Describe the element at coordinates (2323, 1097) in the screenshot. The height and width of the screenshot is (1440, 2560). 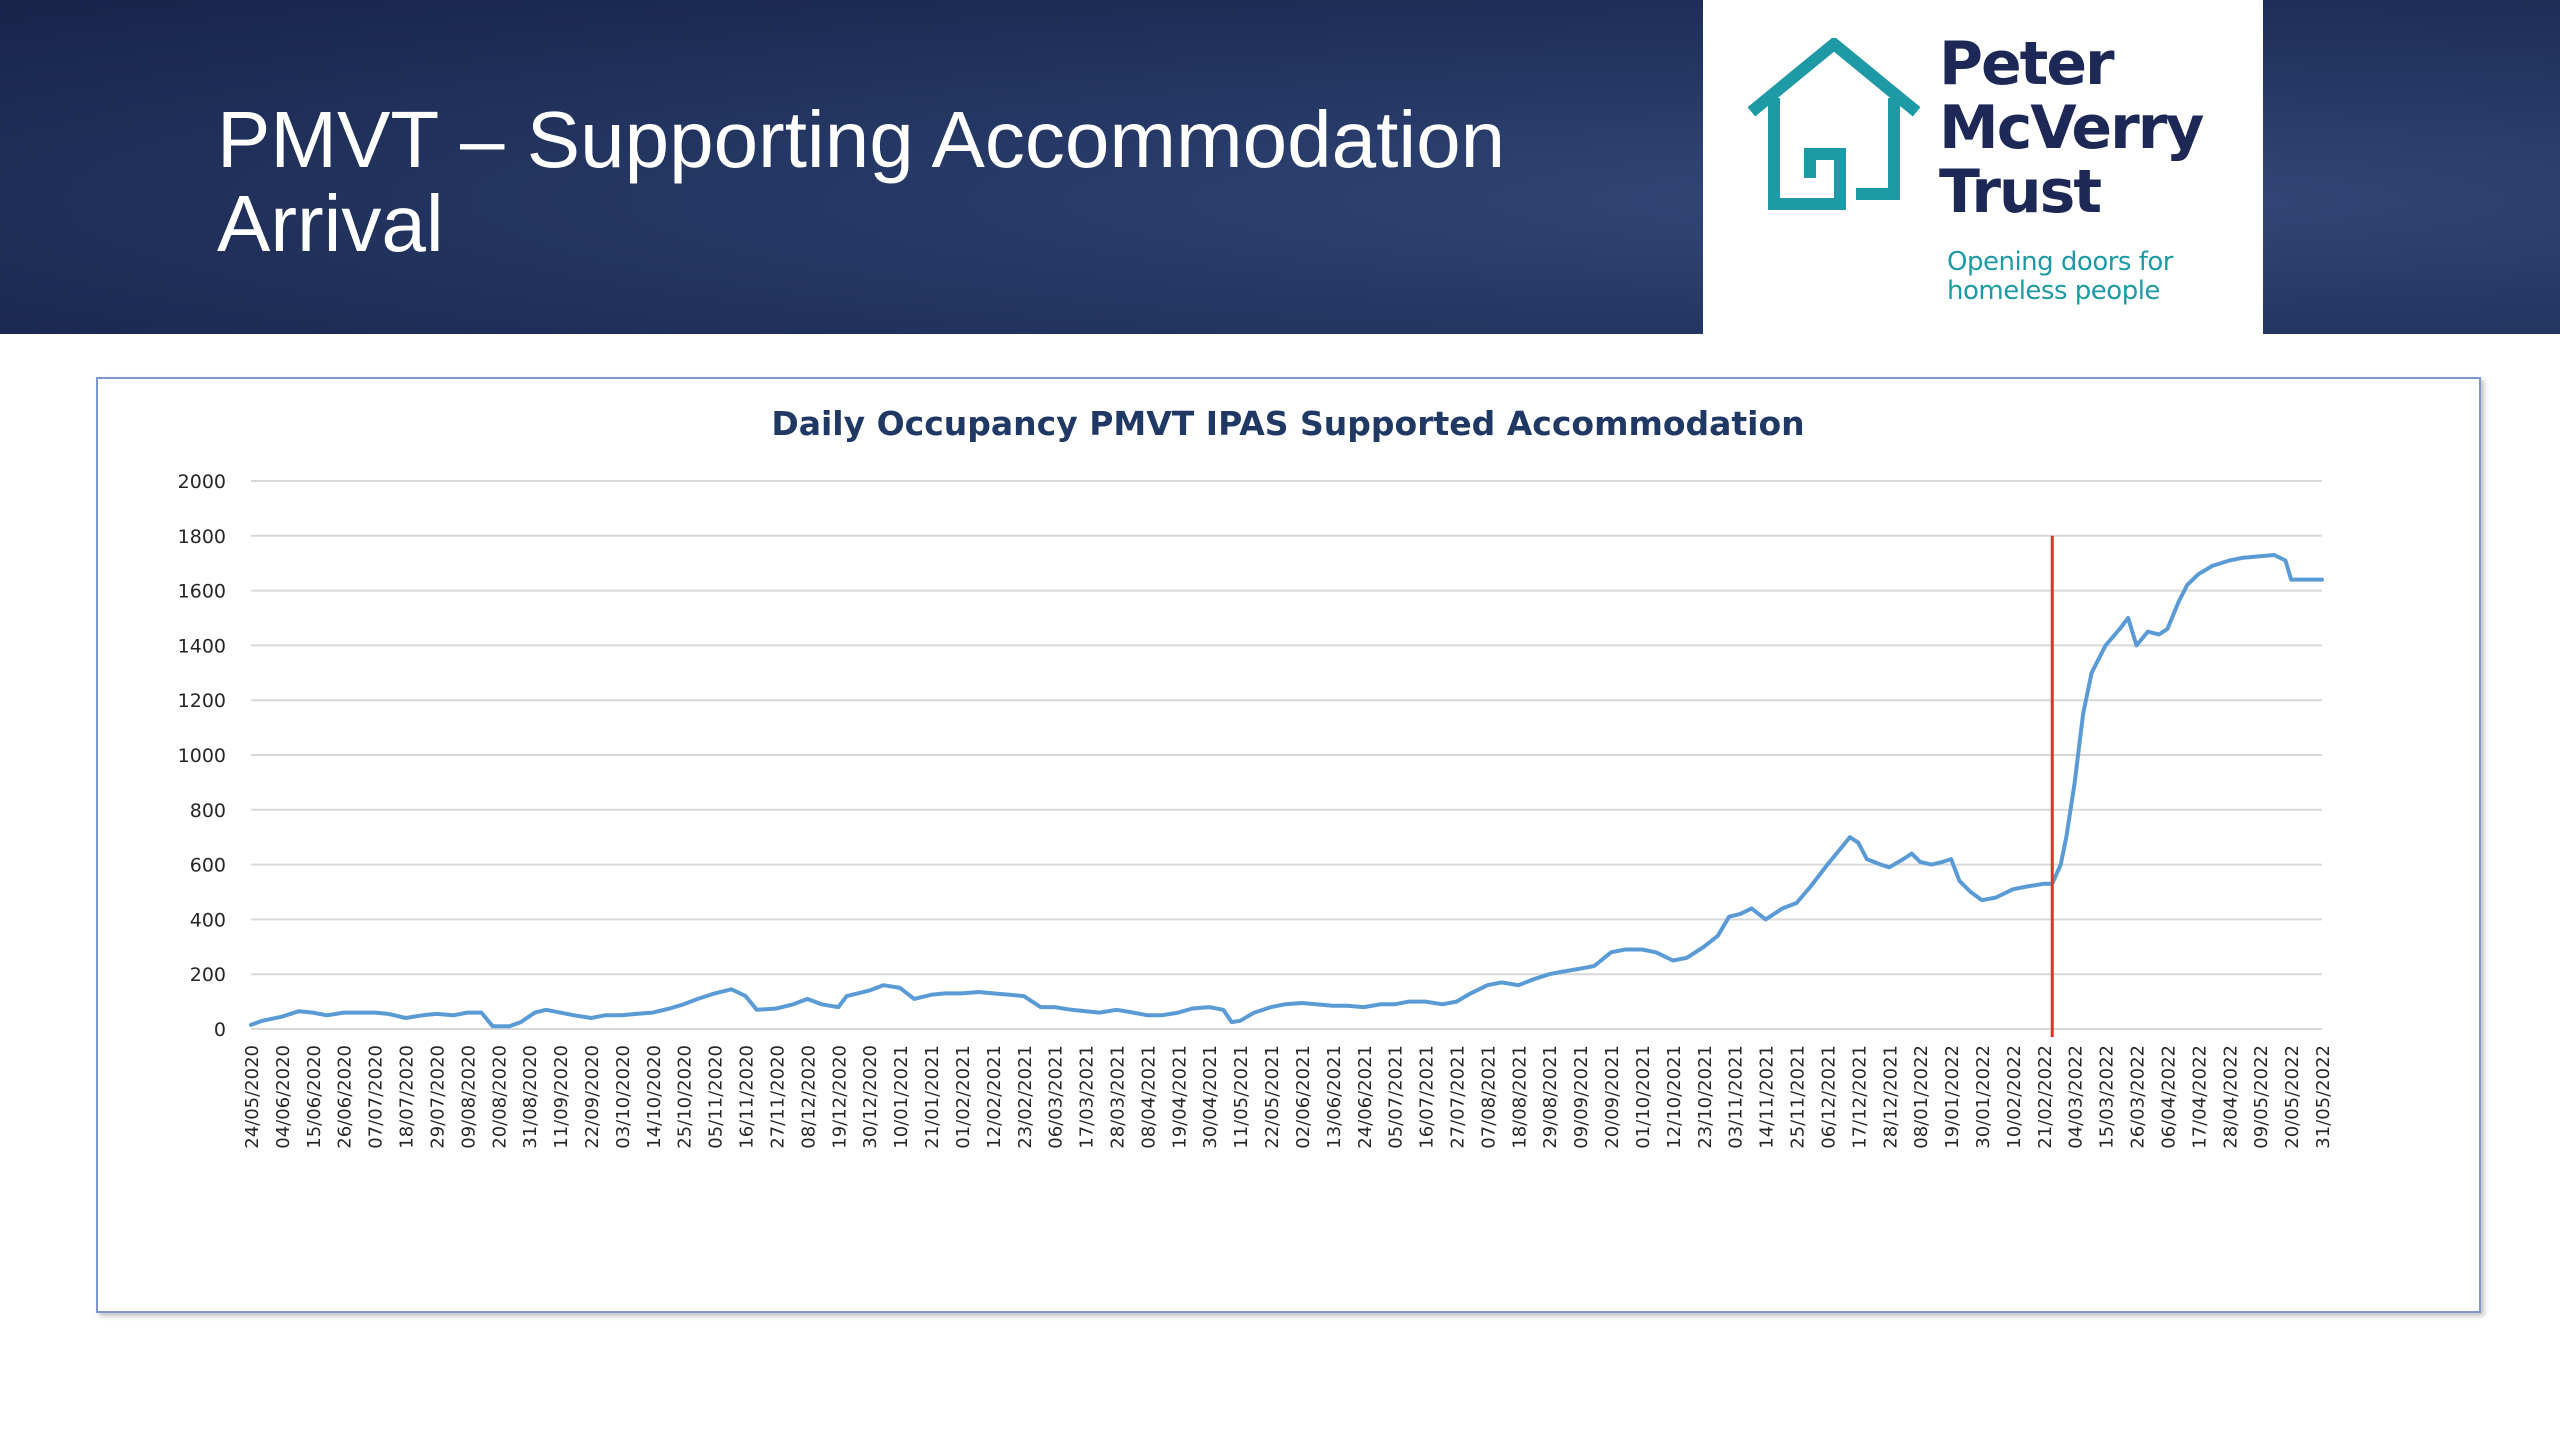
I see `x-tick-label: 31/05/2022` at that location.